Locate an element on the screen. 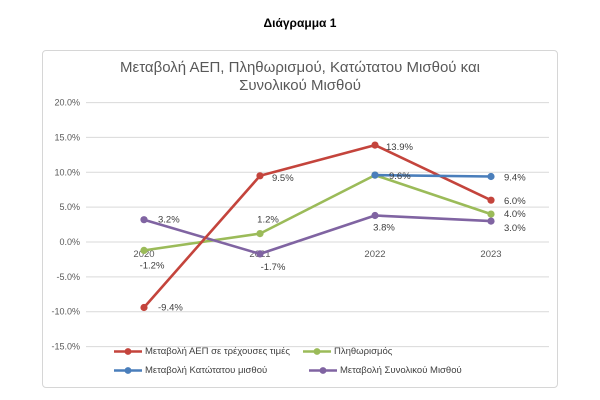 The height and width of the screenshot is (400, 600). x-axis-label: 2020 is located at coordinates (143, 254).